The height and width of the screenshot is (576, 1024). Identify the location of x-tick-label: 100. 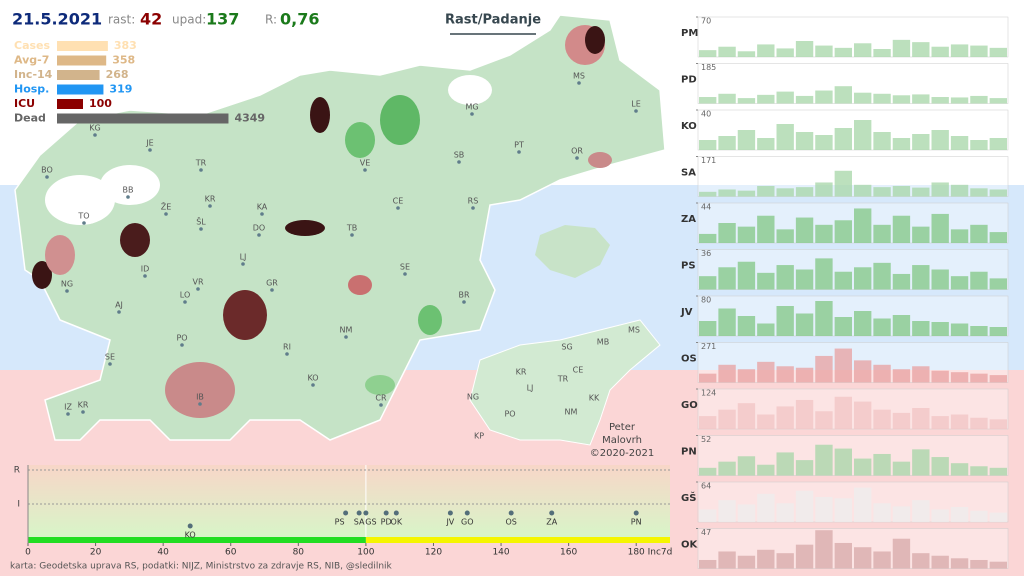
(365, 553).